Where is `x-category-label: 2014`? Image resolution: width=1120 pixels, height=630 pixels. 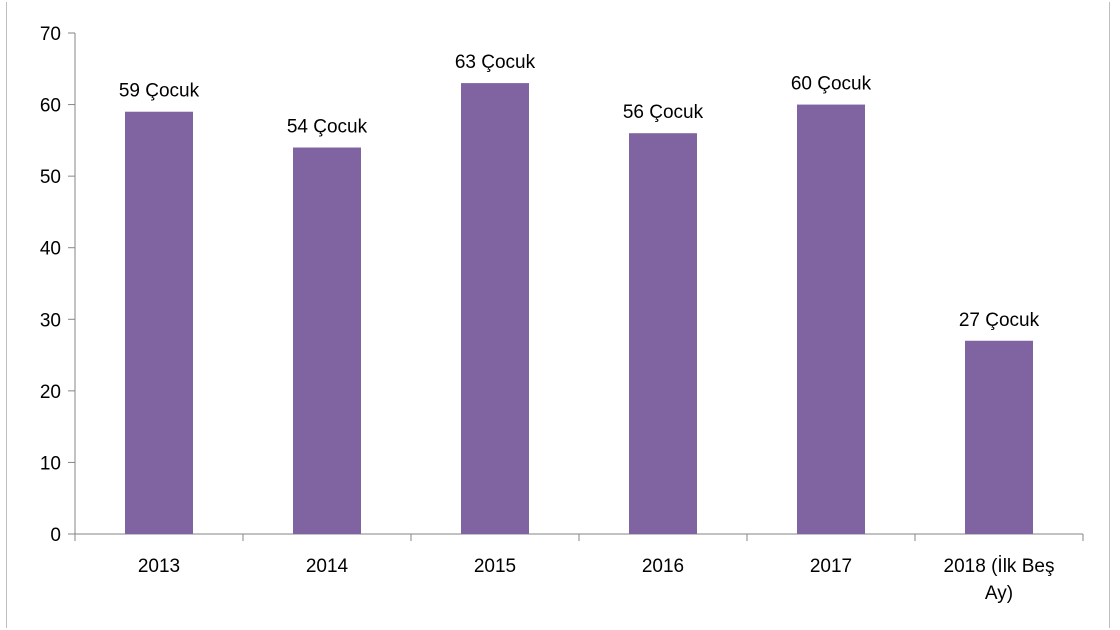
x-category-label: 2014 is located at coordinates (327, 566).